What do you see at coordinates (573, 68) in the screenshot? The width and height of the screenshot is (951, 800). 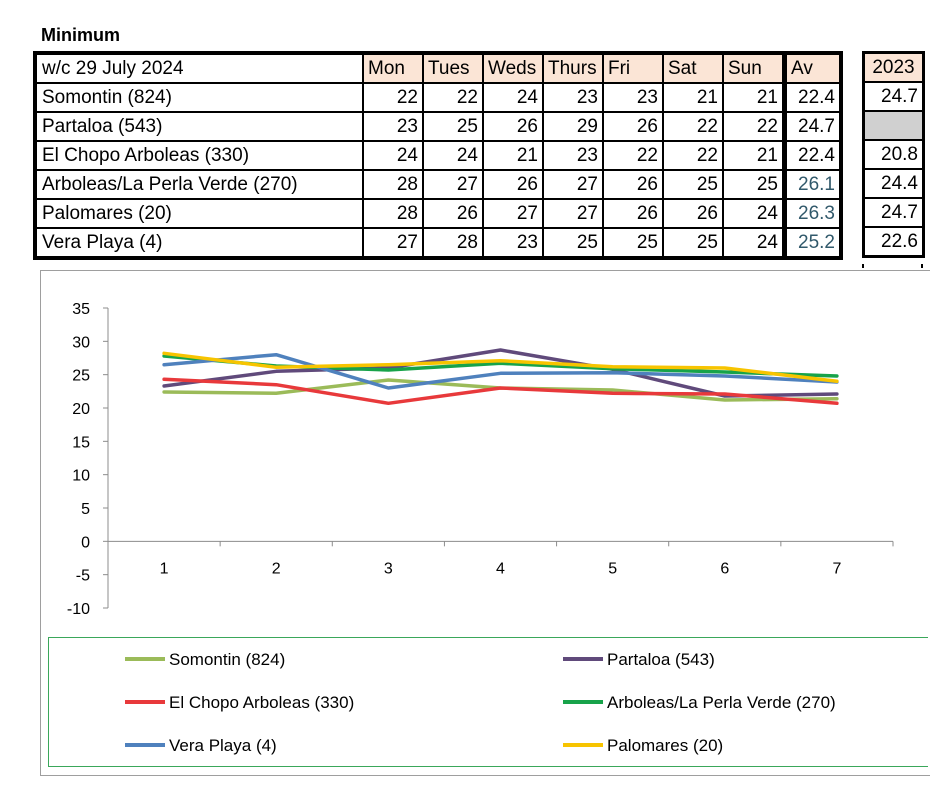 I see `day-header: Thurs` at bounding box center [573, 68].